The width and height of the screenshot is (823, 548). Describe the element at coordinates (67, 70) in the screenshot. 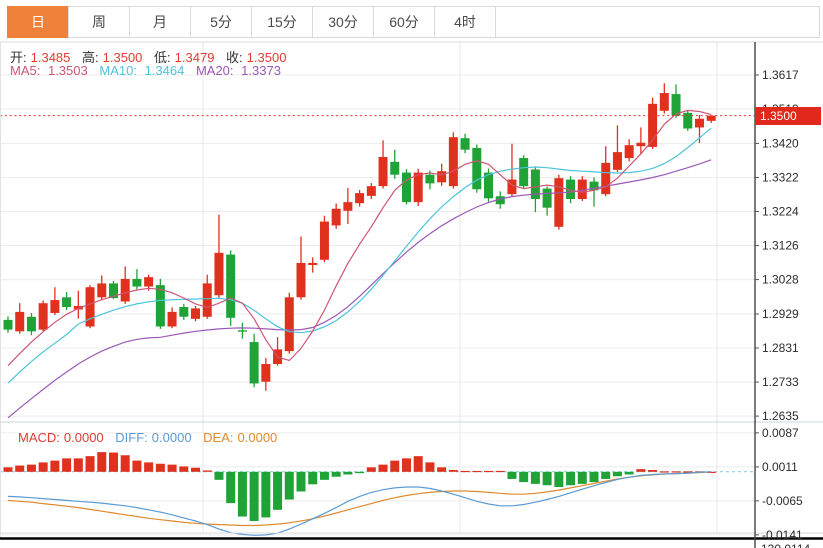

I see `ma5-value: 1.3503` at that location.